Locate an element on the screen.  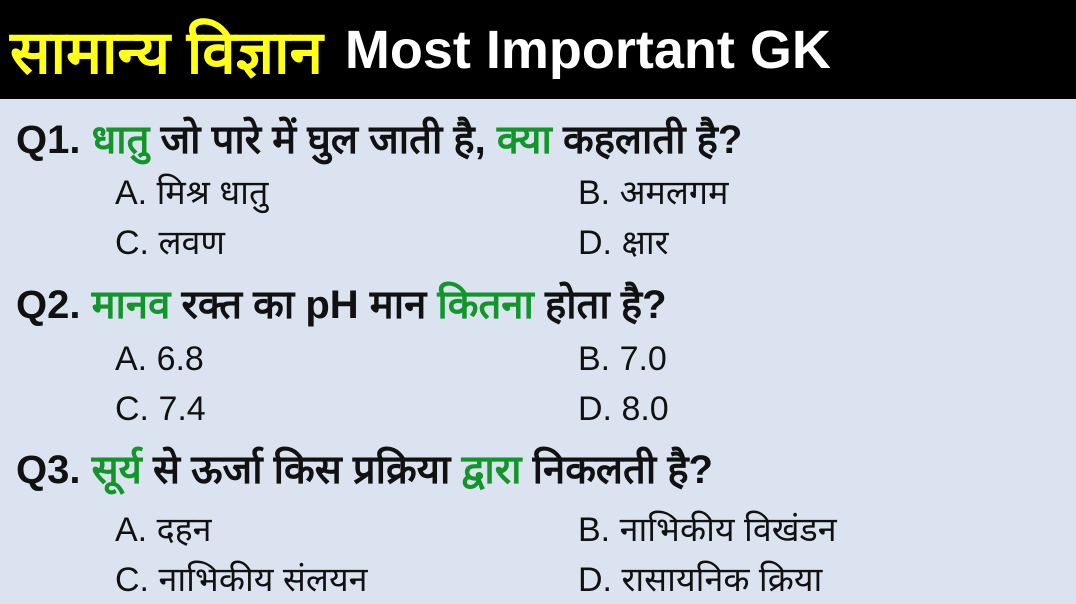
title-hindi: सामान्य विज्ञान is located at coordinates (166, 52).